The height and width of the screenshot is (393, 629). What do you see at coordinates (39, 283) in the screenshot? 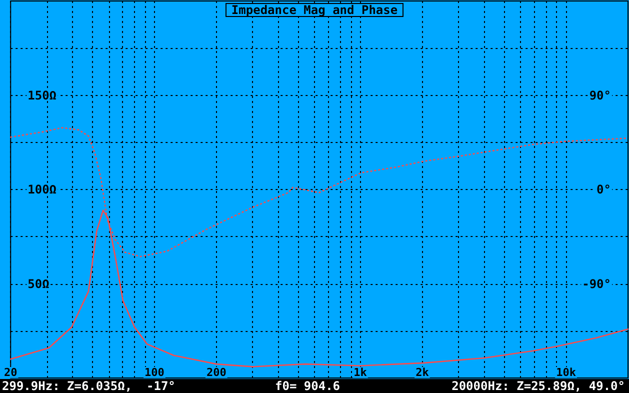
I see `y-tick-label: 50Ω` at bounding box center [39, 283].